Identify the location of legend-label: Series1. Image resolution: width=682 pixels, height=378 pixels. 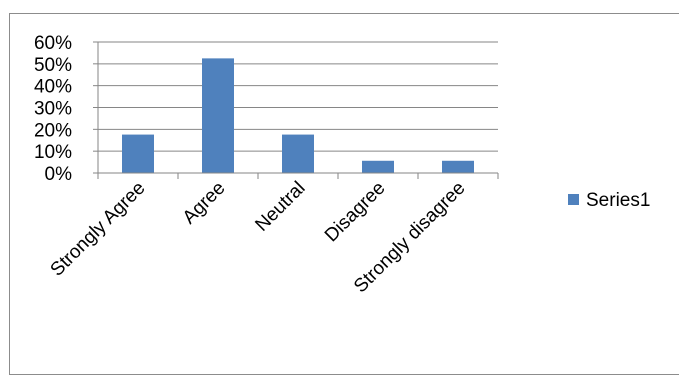
(618, 200).